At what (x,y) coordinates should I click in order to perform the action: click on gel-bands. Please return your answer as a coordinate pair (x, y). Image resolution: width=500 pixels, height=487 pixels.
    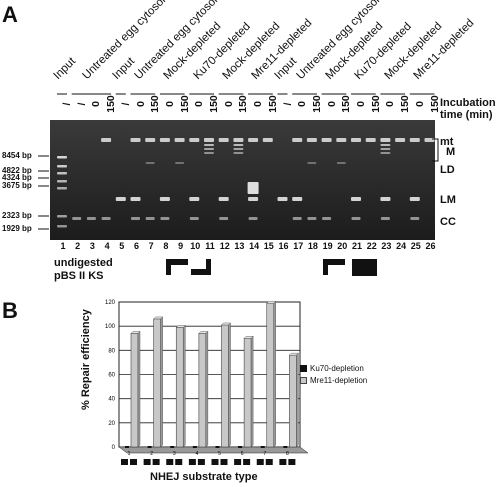
    Looking at the image, I should click on (246, 183).